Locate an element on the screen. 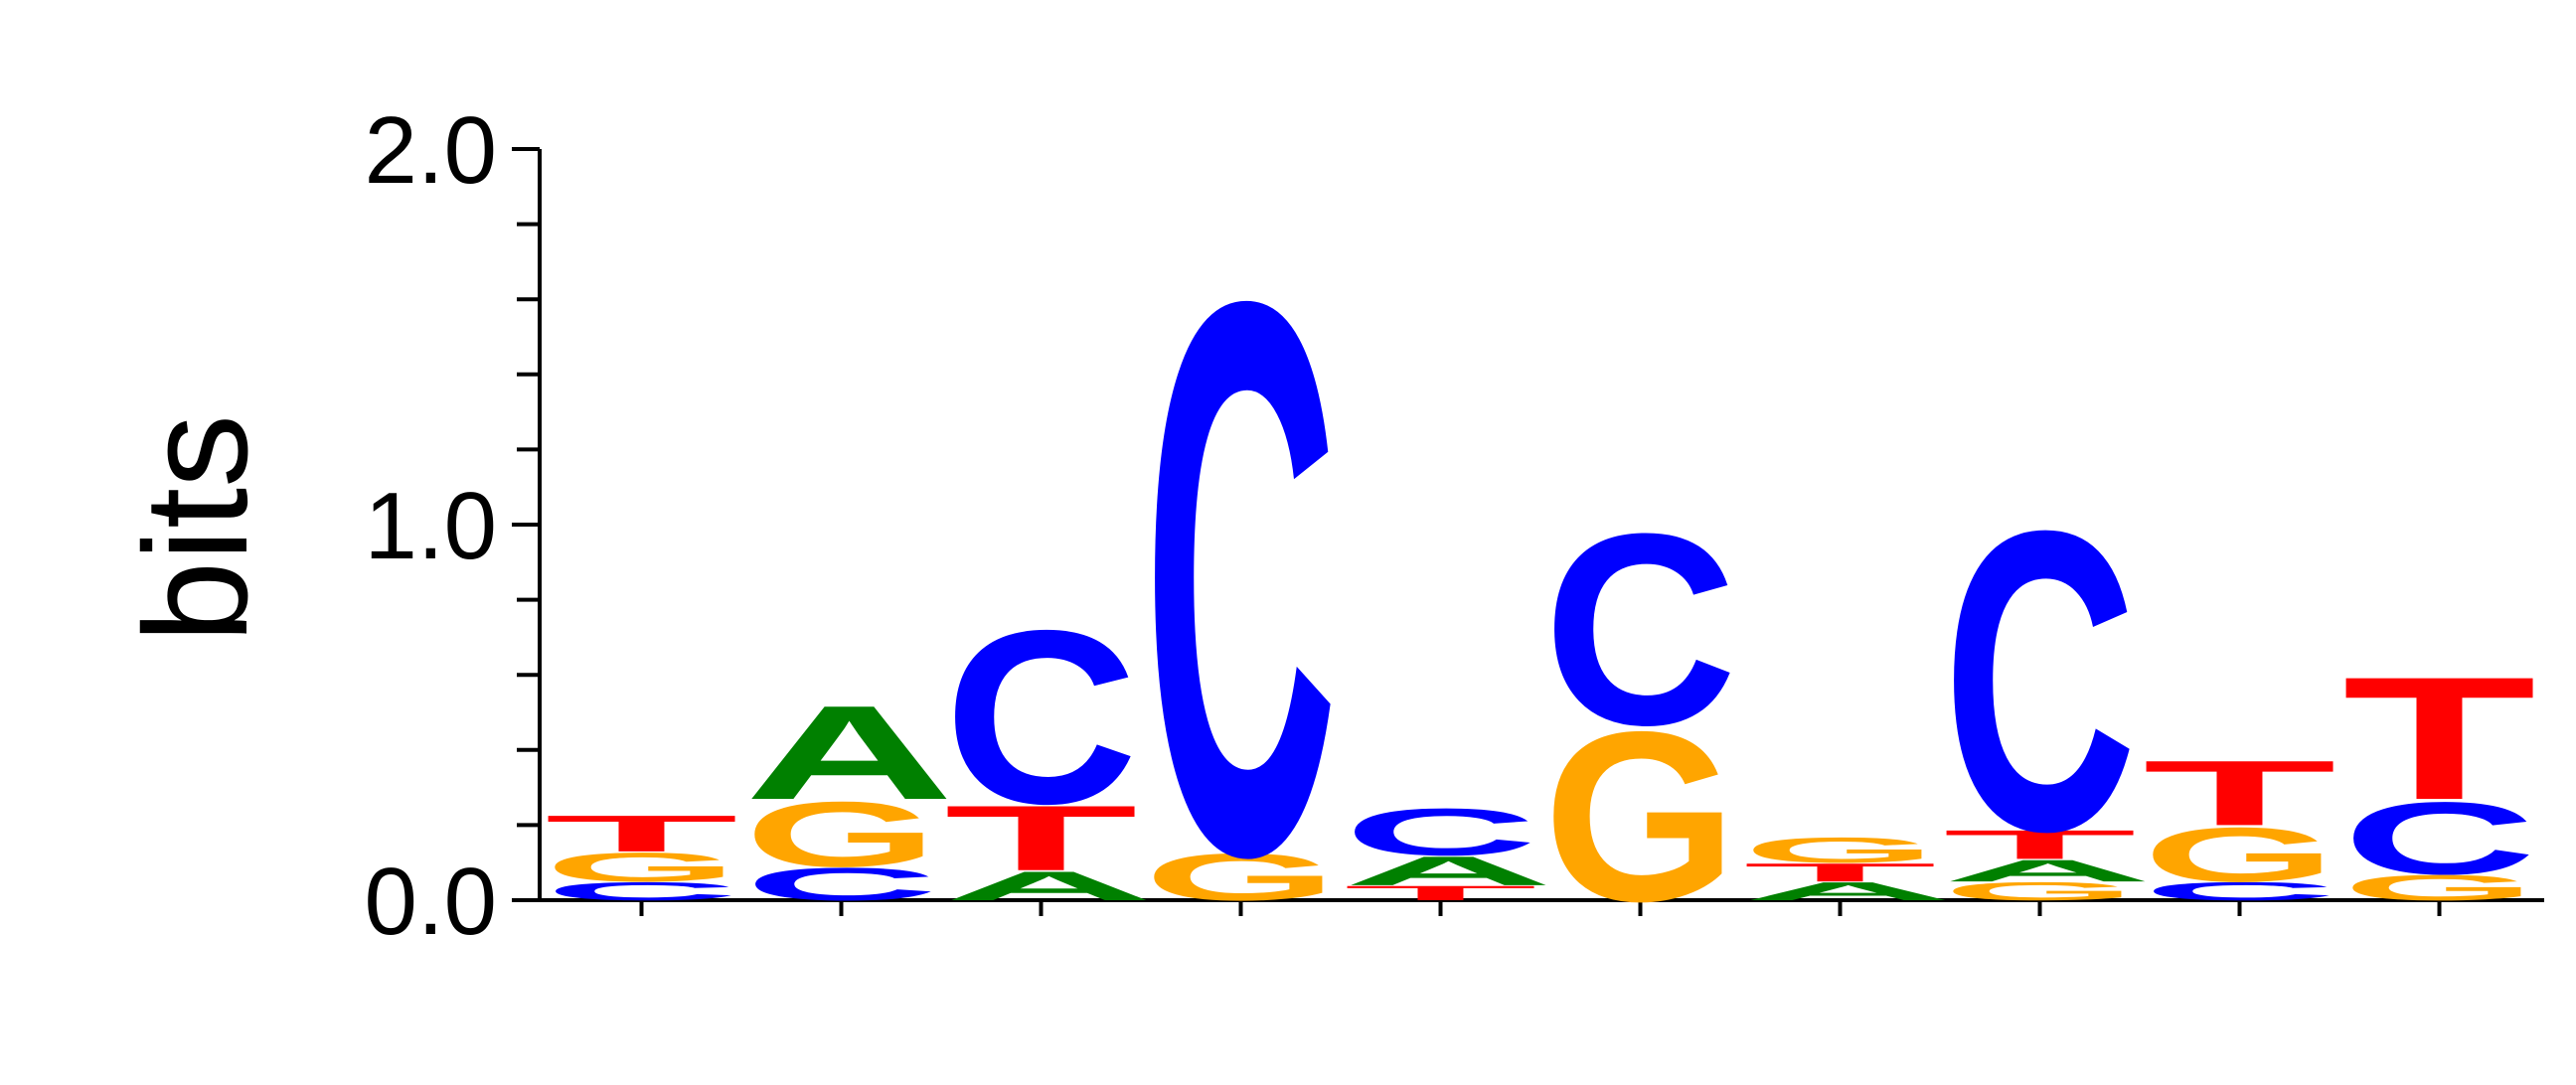 This screenshot has width=2576, height=1085. y-axis: 0.0 1.0 2.0 bits is located at coordinates (328, 526).